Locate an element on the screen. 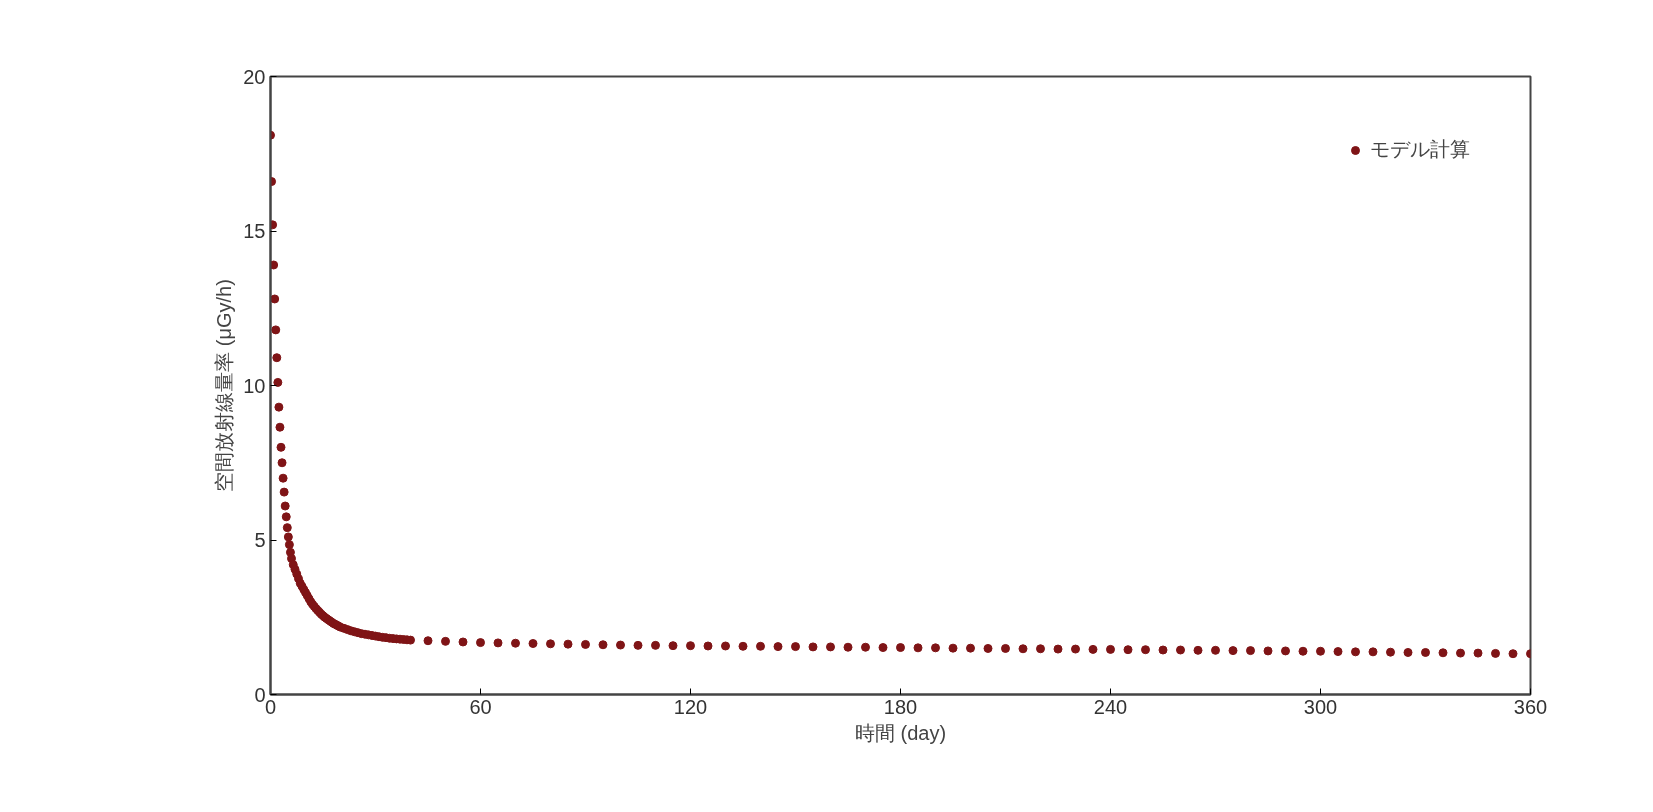 Image resolution: width=1653 pixels, height=812 pixels. y-tick-label: 5 is located at coordinates (260, 540).